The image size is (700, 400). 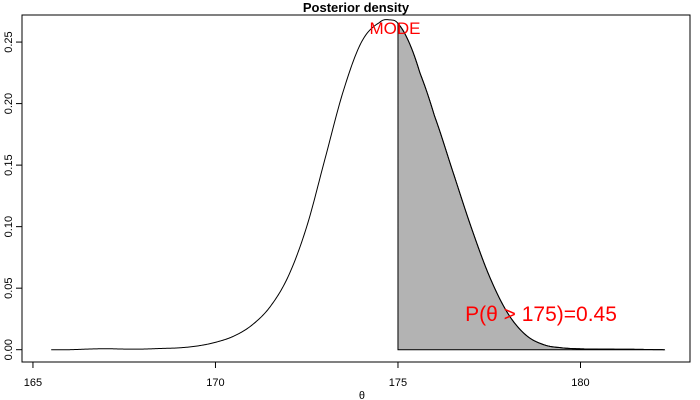 I want to click on x-axis-label: θ, so click(x=362, y=395).